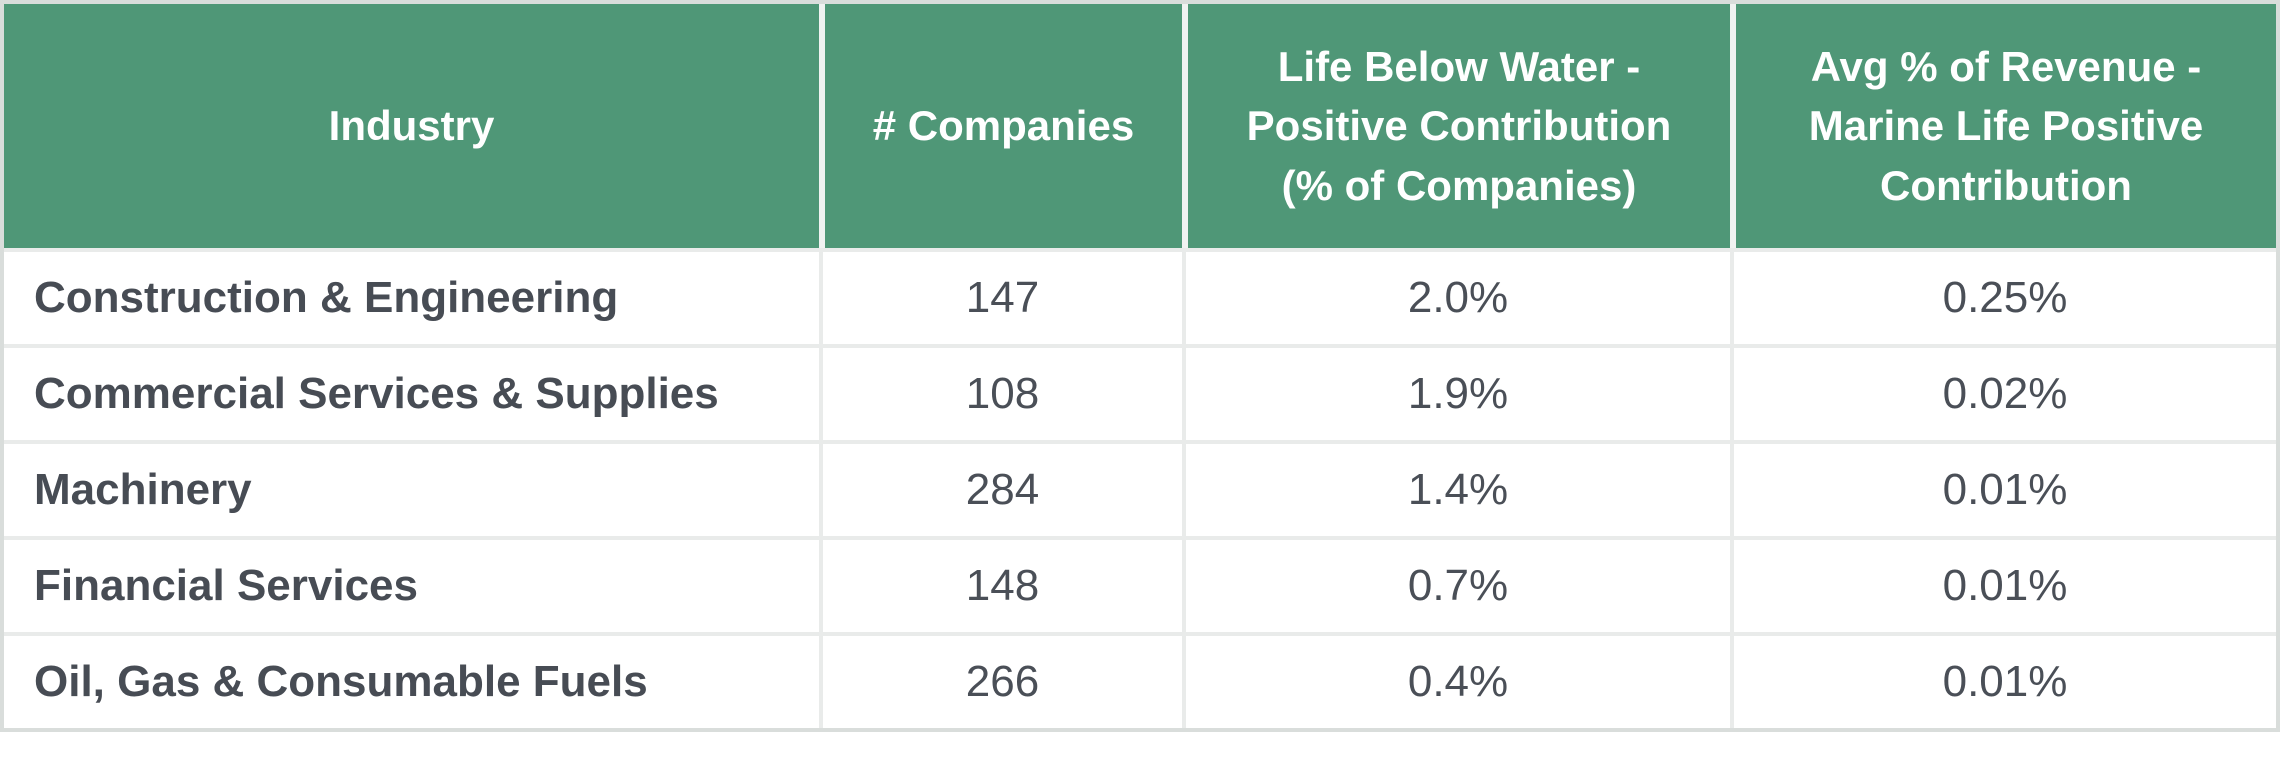  Describe the element at coordinates (411, 584) in the screenshot. I see `cell-industry: Financial Services` at that location.